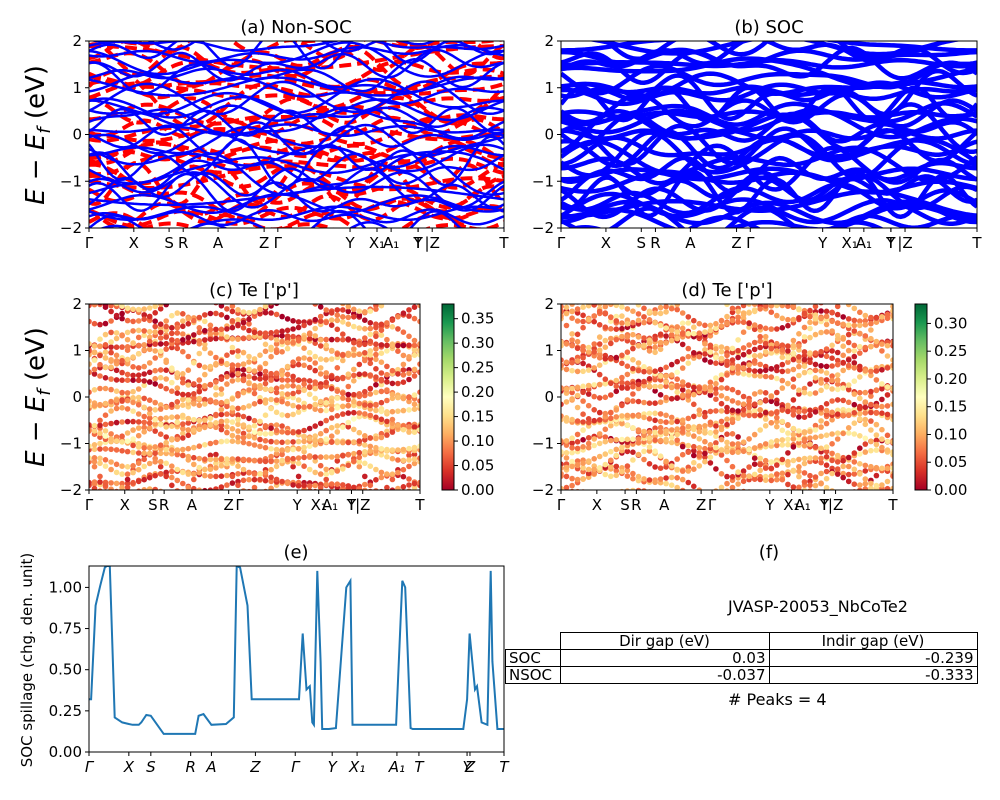  What do you see at coordinates (477, 466) in the screenshot?
I see `colorbar-tick-label: 0.05` at bounding box center [477, 466].